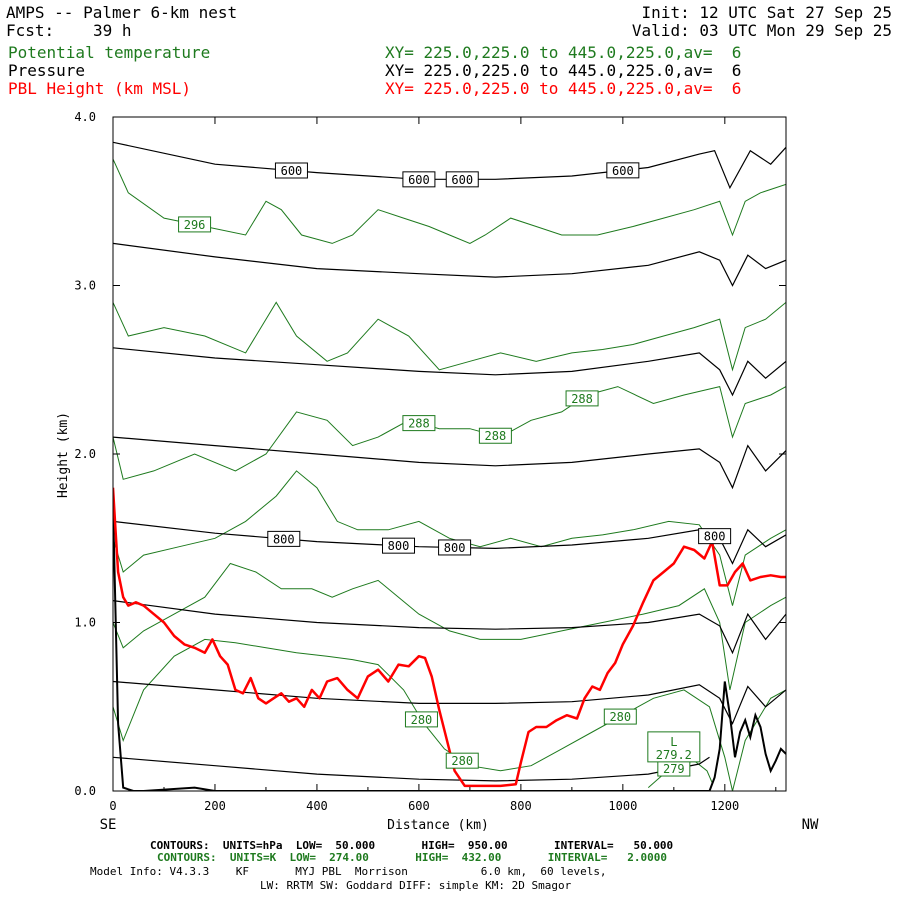 This screenshot has width=900, height=900. I want to click on legend-theta-name: Potential temperature, so click(109, 52).